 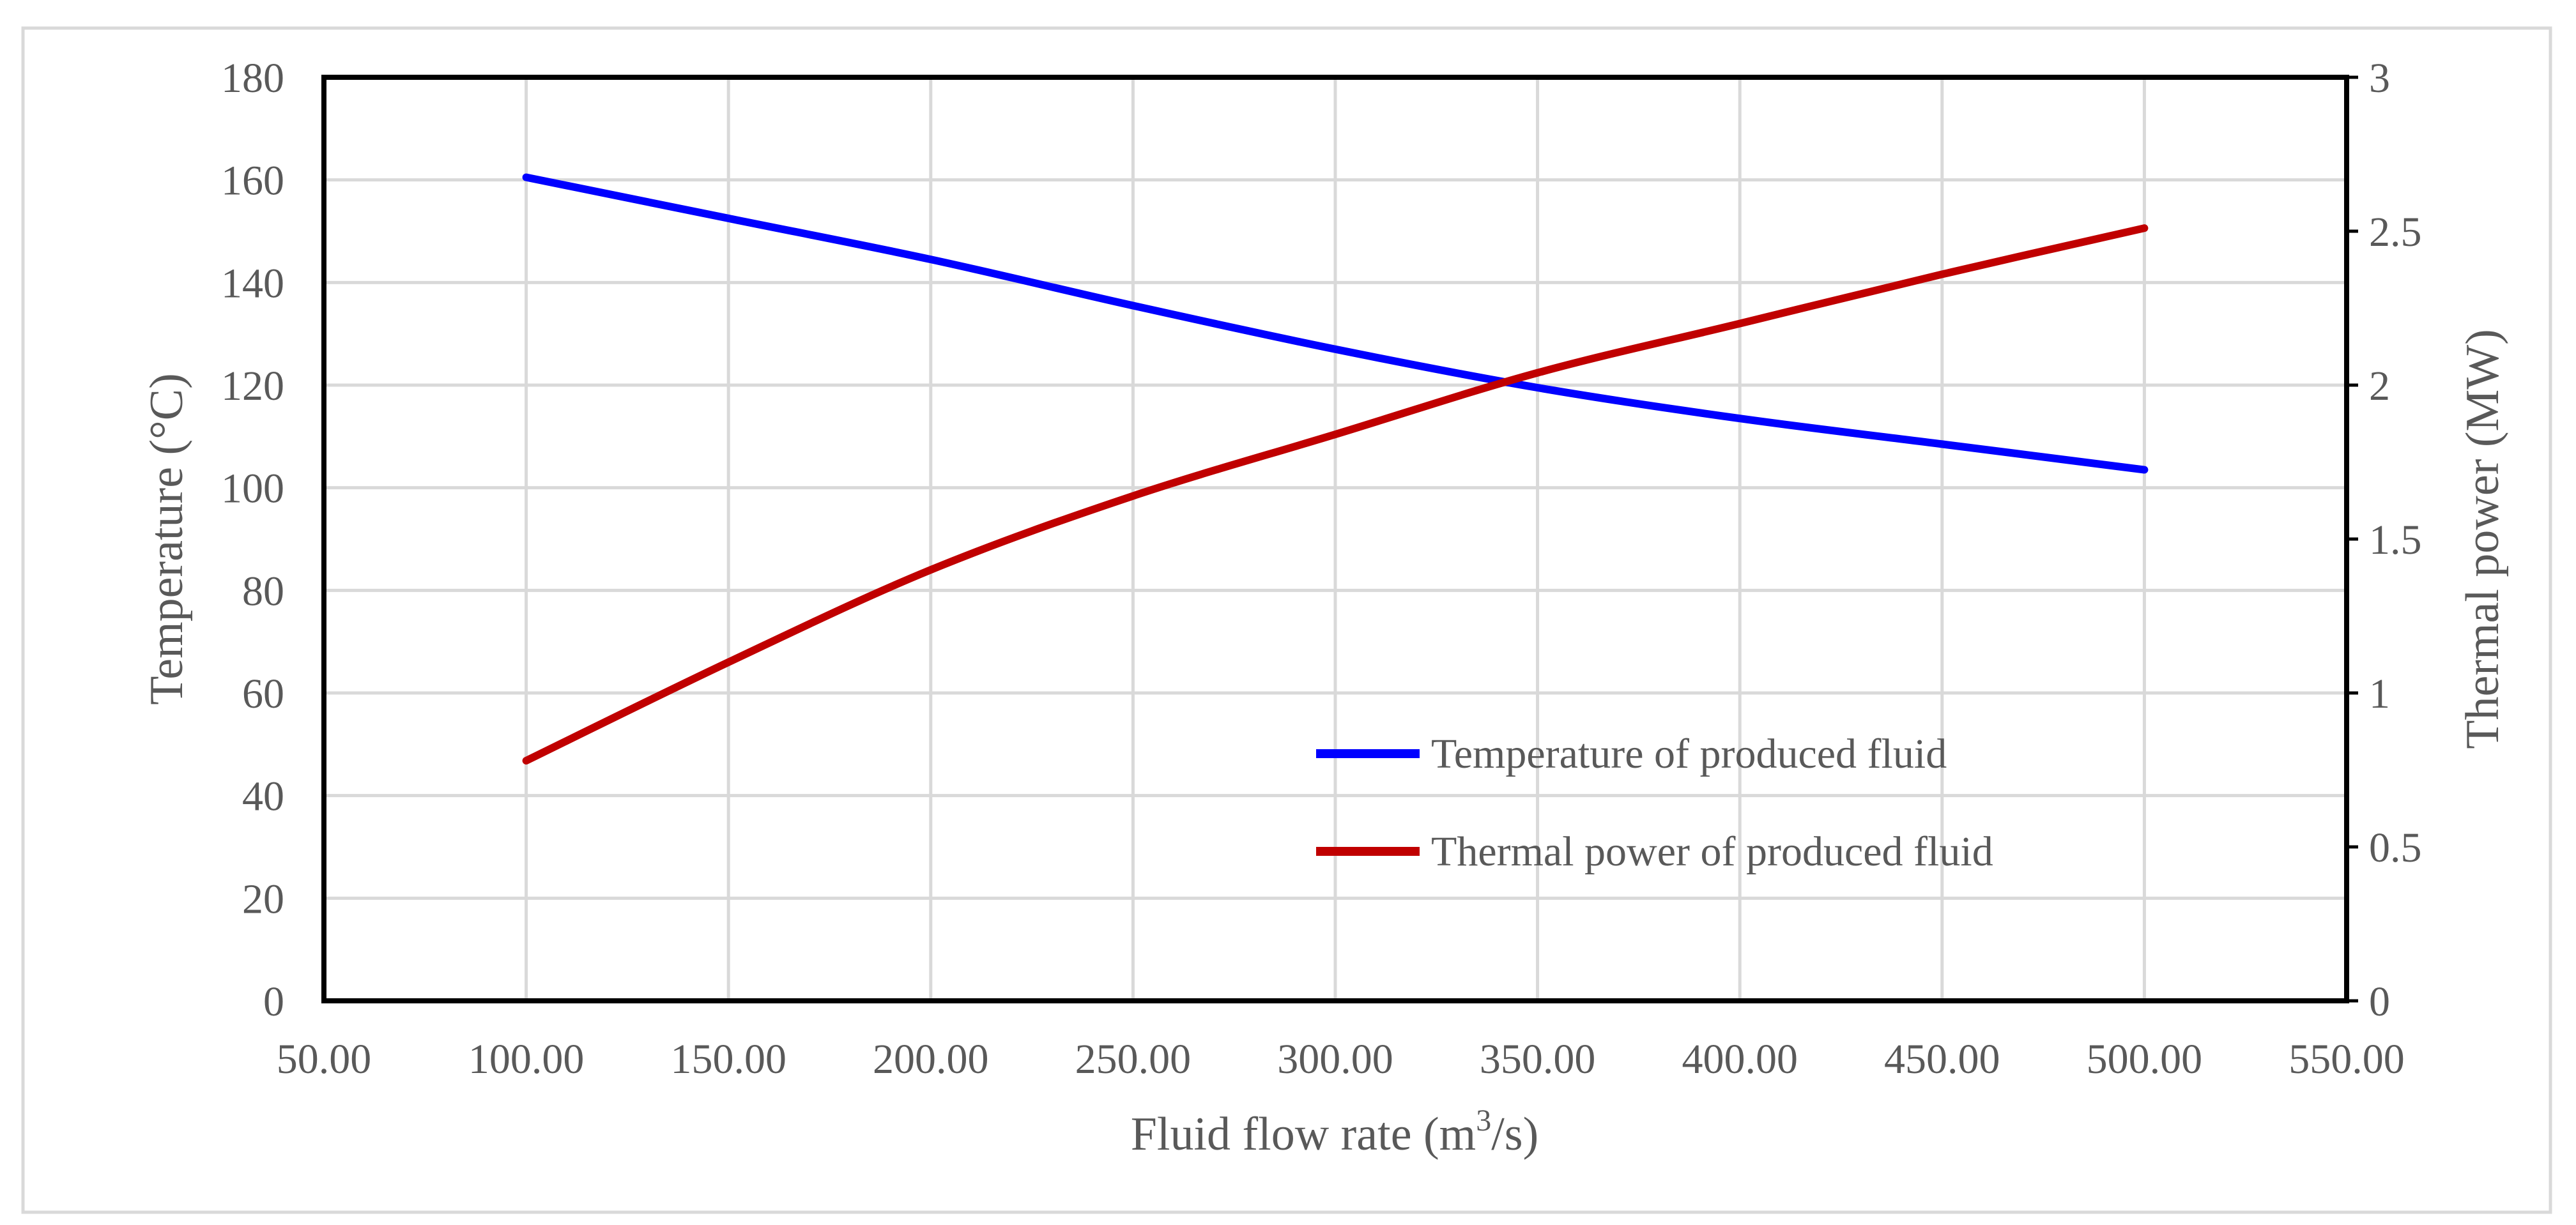 I want to click on y2-tick-label: 0.5, so click(x=2395, y=848).